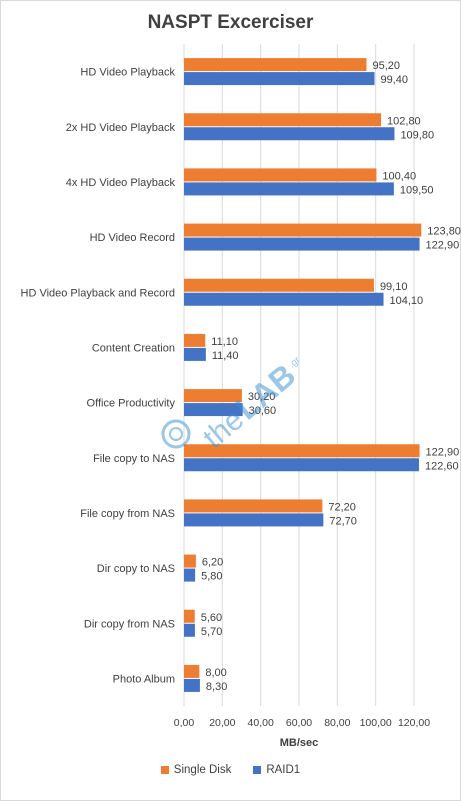 This screenshot has height=801, width=461. I want to click on category-label: 2x HD Video Playback, so click(121, 128).